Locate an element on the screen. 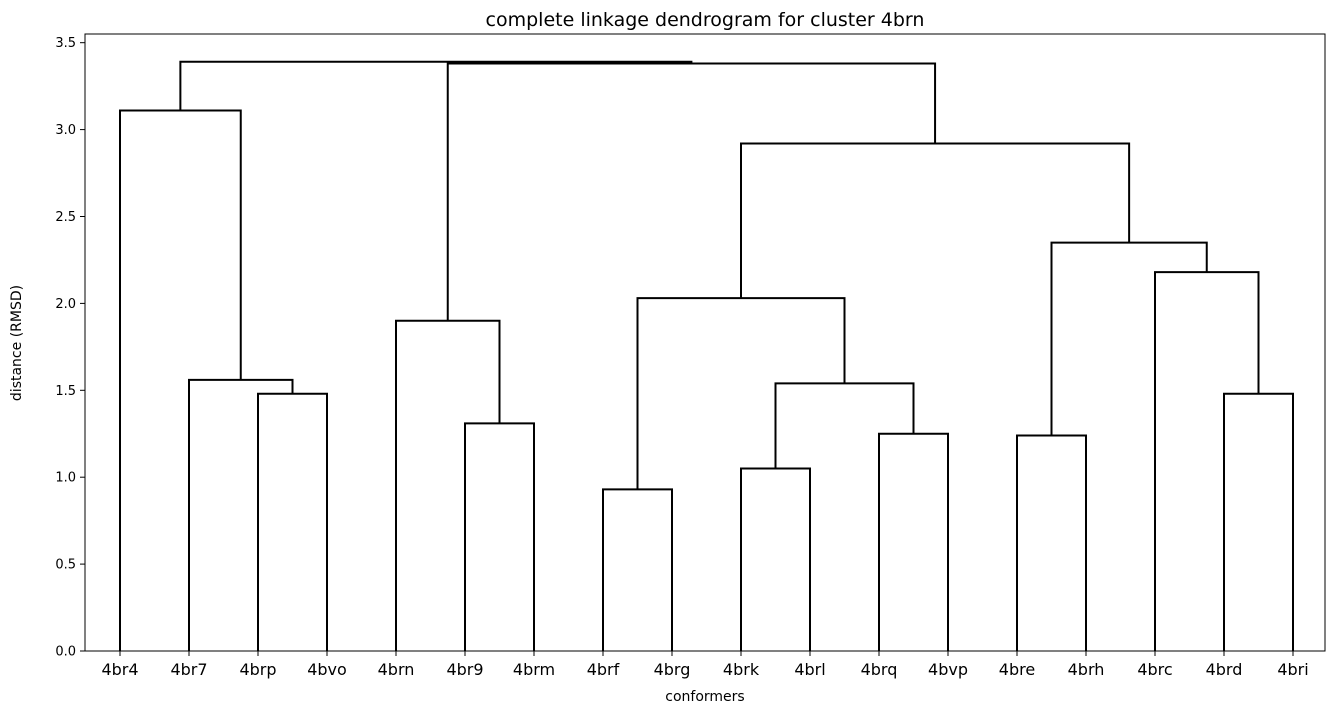  leaf-label-4br7: 4br7 is located at coordinates (188, 669).